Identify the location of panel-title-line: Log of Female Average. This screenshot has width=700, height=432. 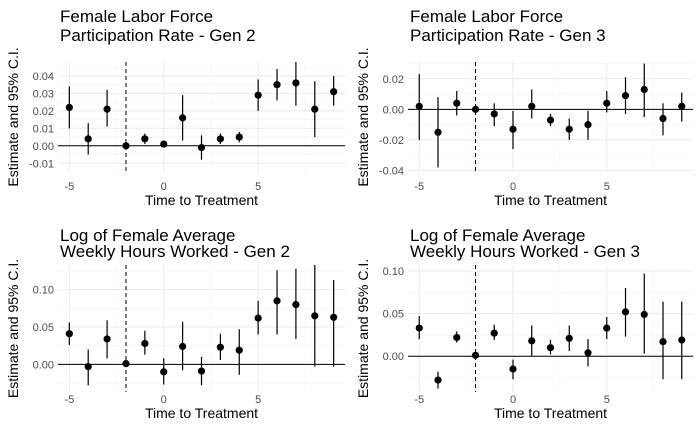
(147, 235).